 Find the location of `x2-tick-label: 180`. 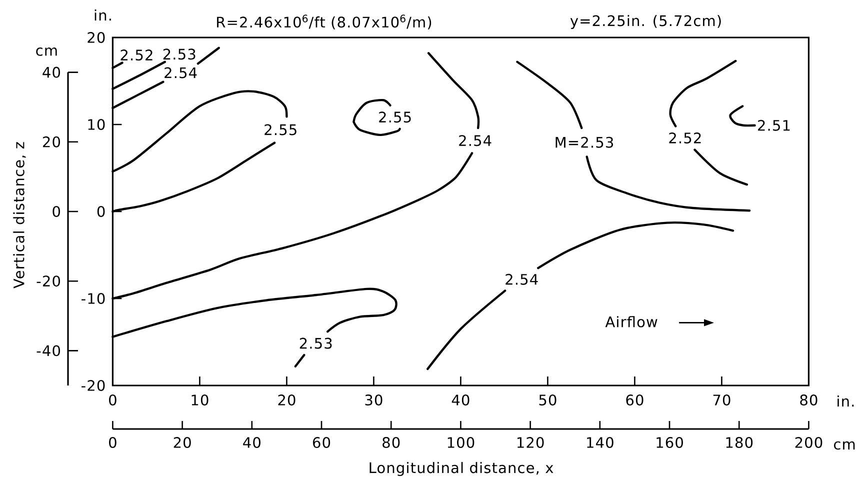

x2-tick-label: 180 is located at coordinates (739, 442).